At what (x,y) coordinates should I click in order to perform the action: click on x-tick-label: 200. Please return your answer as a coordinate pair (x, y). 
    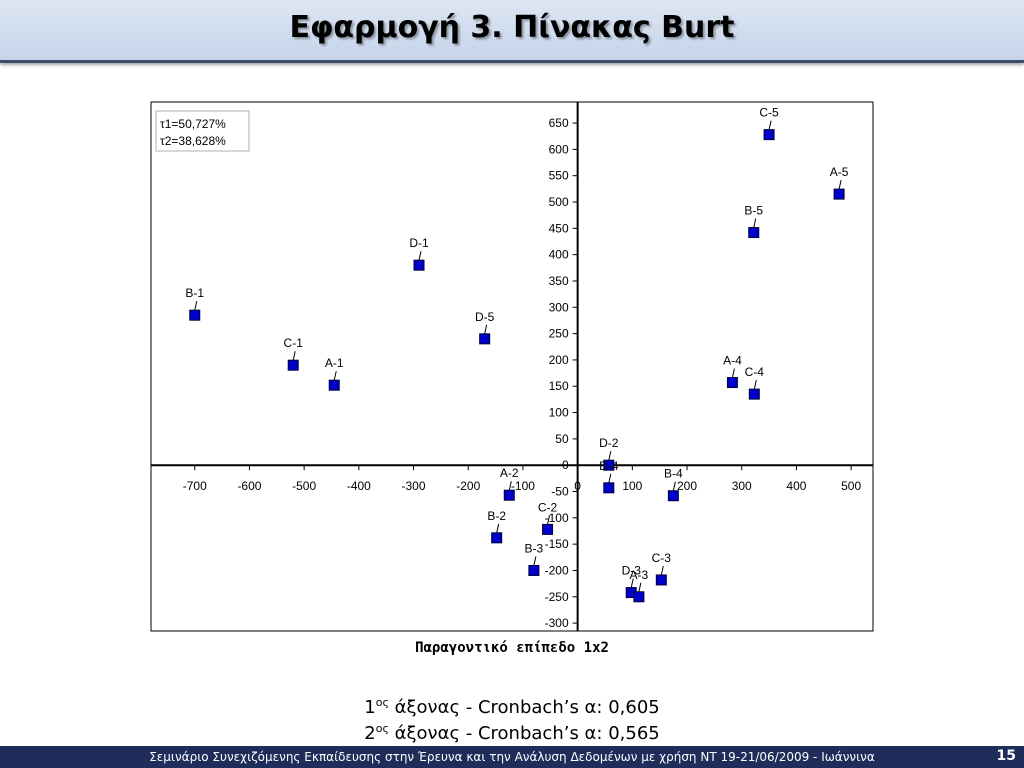
    Looking at the image, I should click on (687, 486).